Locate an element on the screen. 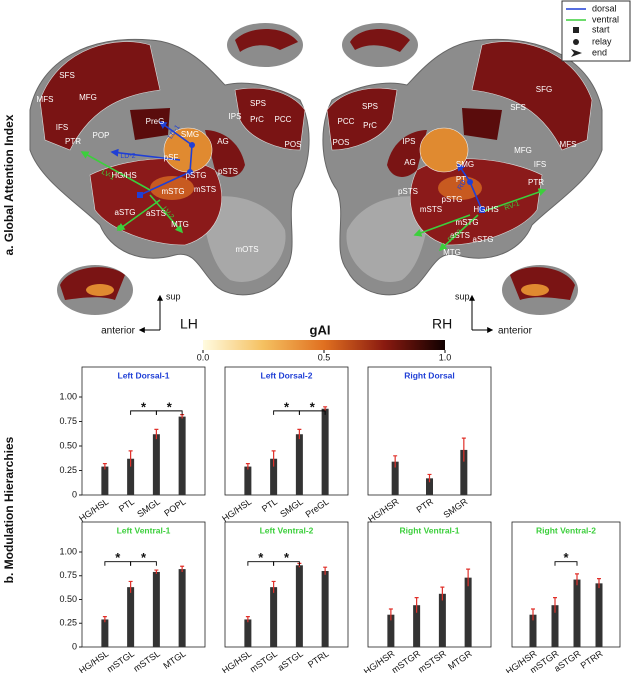 The height and width of the screenshot is (673, 632). region-label: SPS is located at coordinates (370, 106).